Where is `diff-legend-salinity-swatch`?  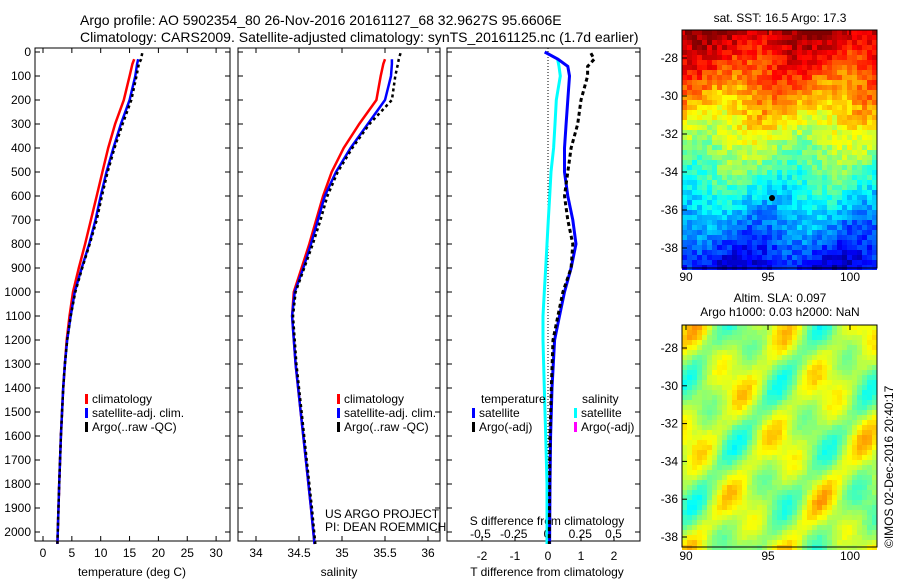 diff-legend-salinity-swatch is located at coordinates (575, 413).